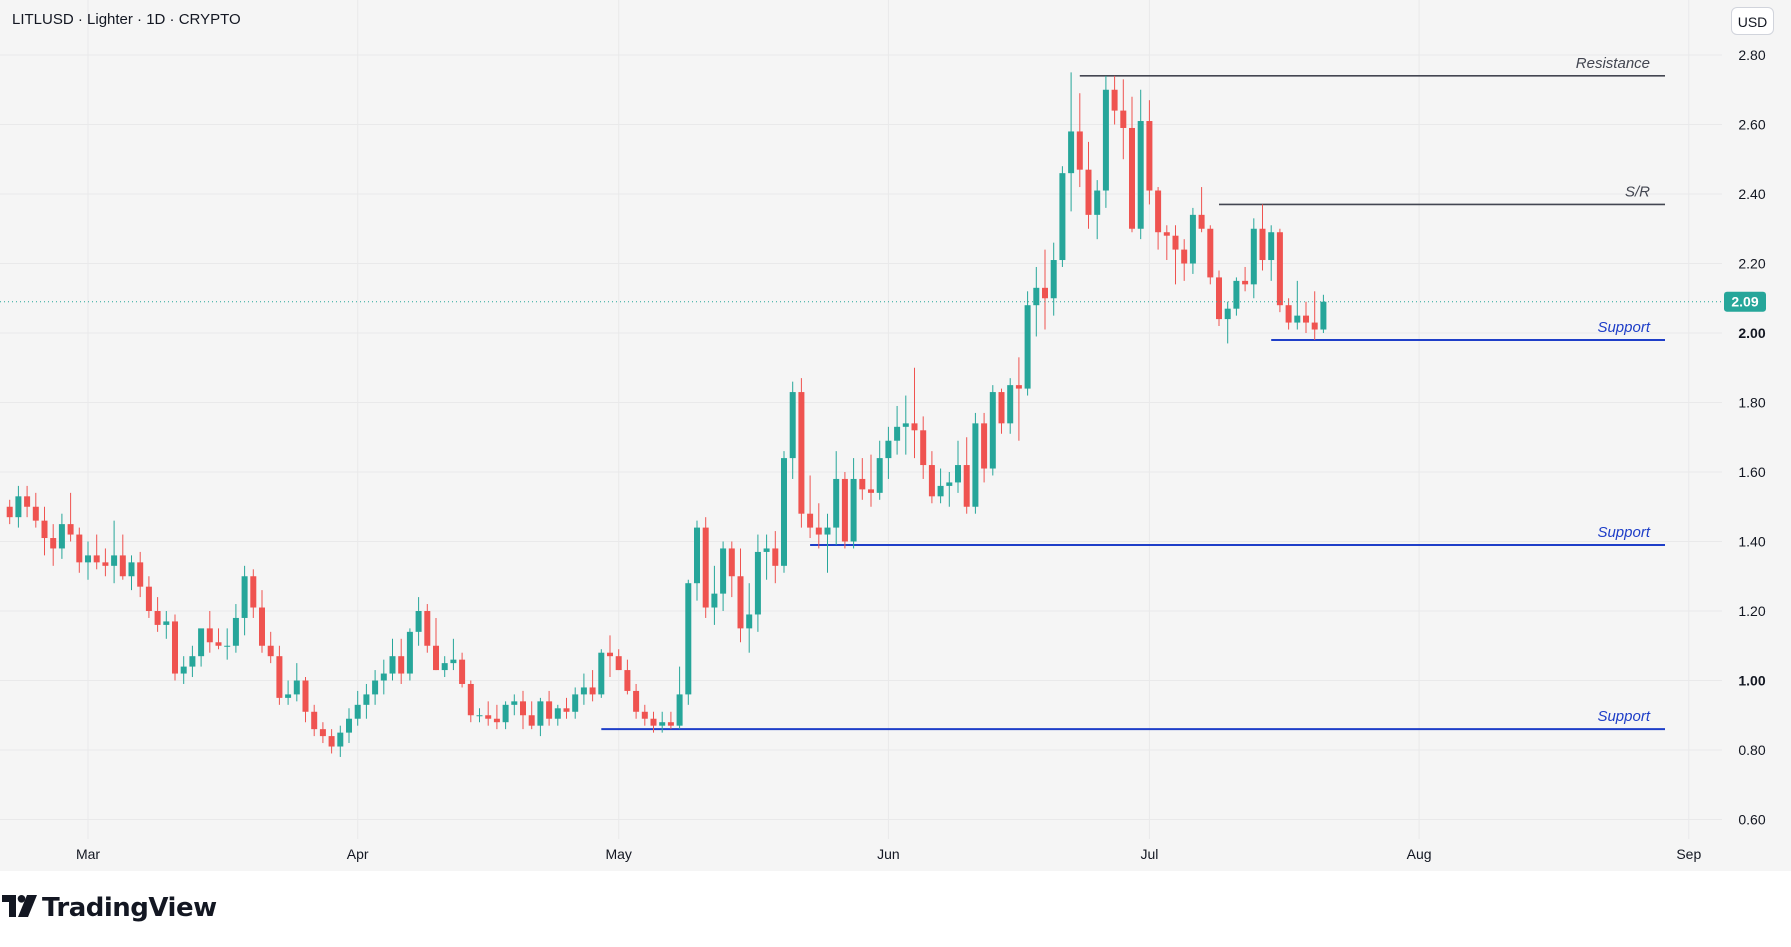 The image size is (1791, 947). I want to click on y-axis-background, so click(1756, 435).